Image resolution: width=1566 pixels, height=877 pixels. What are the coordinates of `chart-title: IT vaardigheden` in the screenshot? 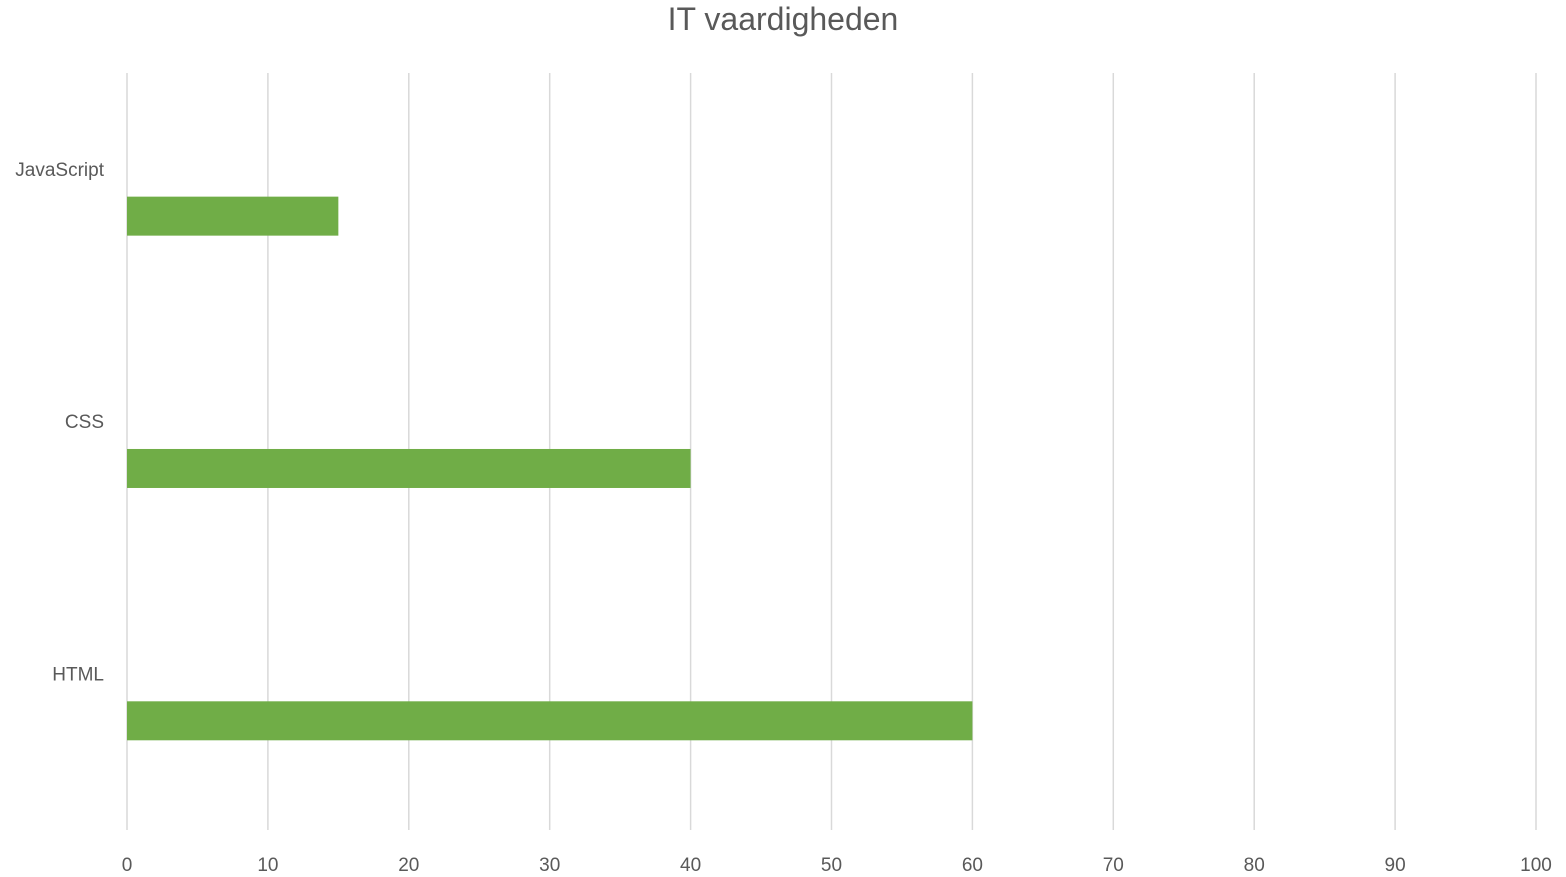 It's located at (783, 19).